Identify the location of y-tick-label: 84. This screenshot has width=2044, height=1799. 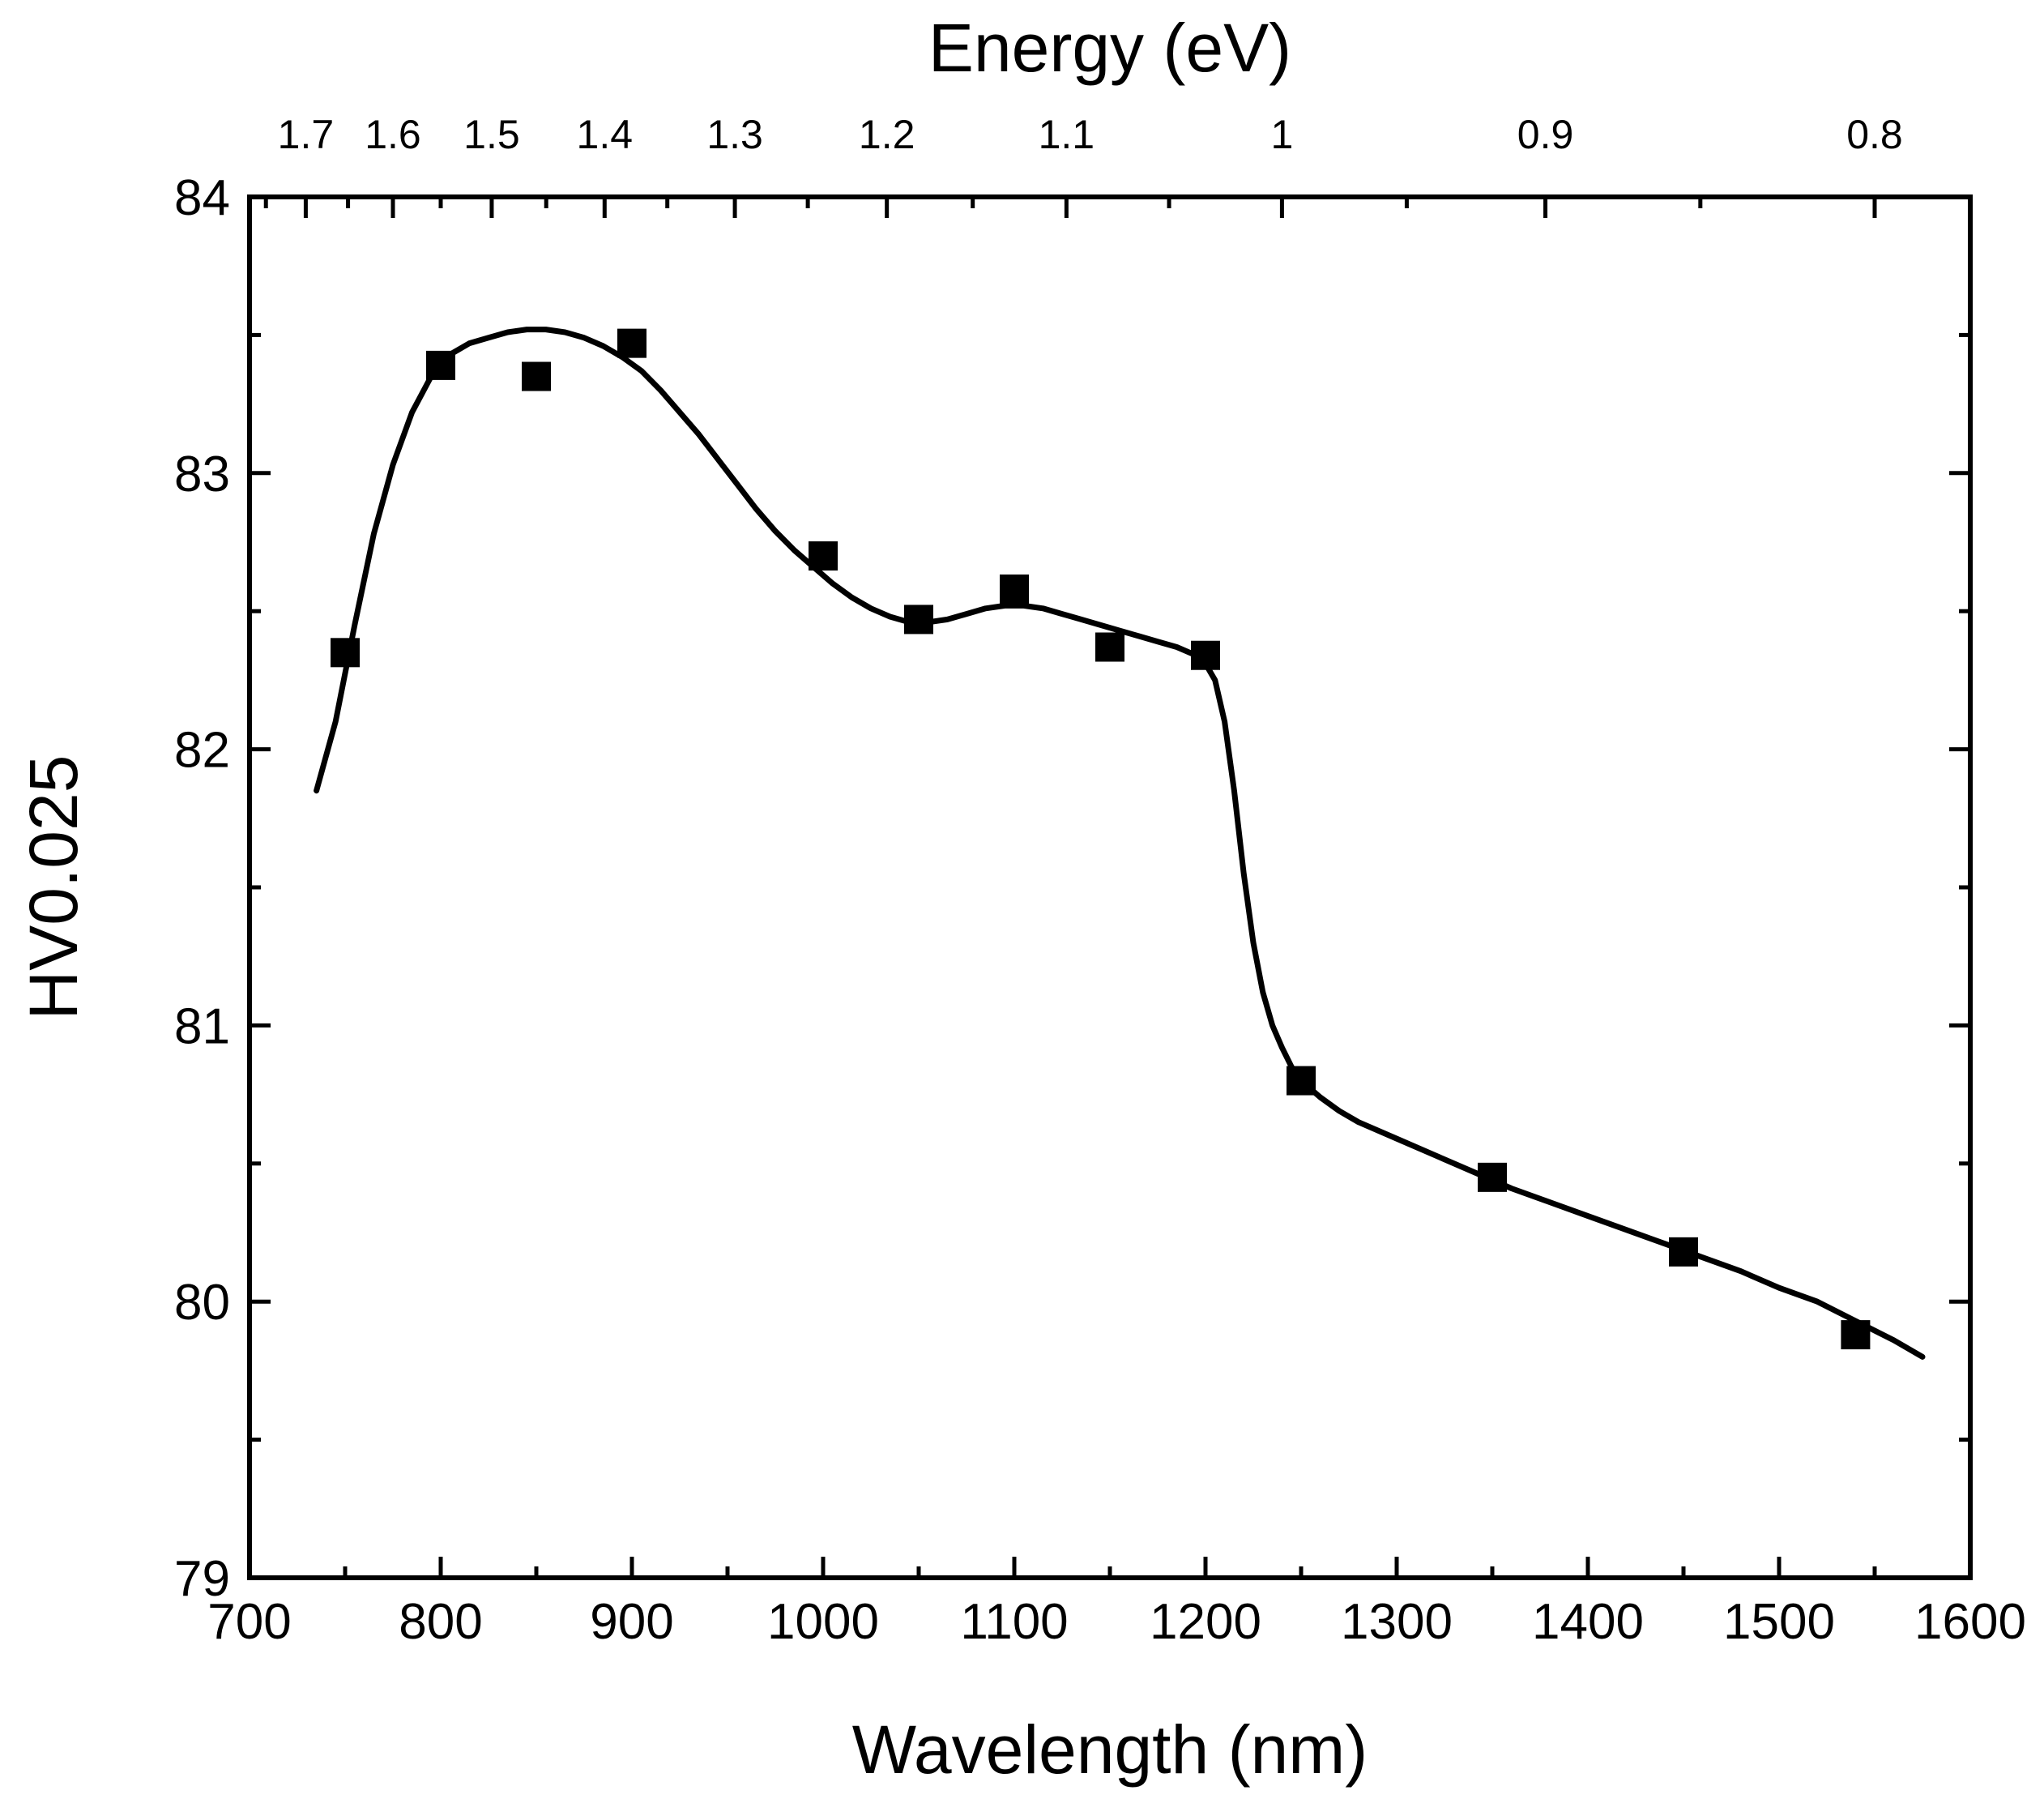
(202, 198).